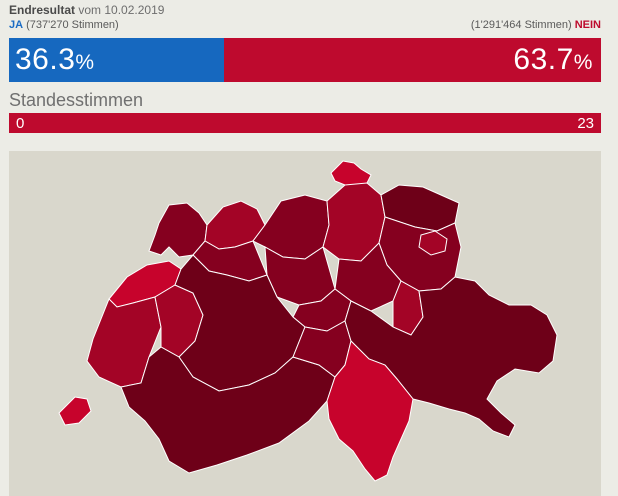  I want to click on no-percent-value: 63.7, so click(543, 59).